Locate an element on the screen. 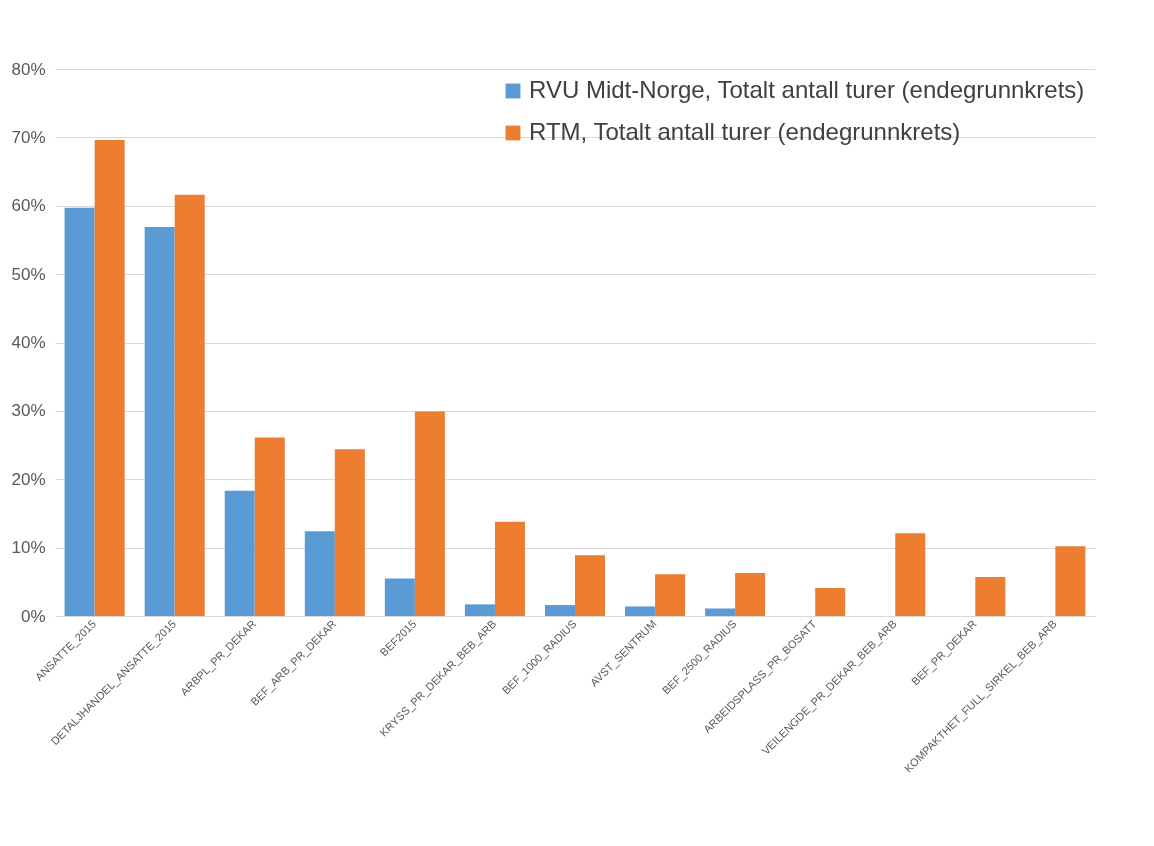  legend-label: RVU Midt-Norge, Totalt antall turer (endegrunnkrets) is located at coordinates (807, 89).